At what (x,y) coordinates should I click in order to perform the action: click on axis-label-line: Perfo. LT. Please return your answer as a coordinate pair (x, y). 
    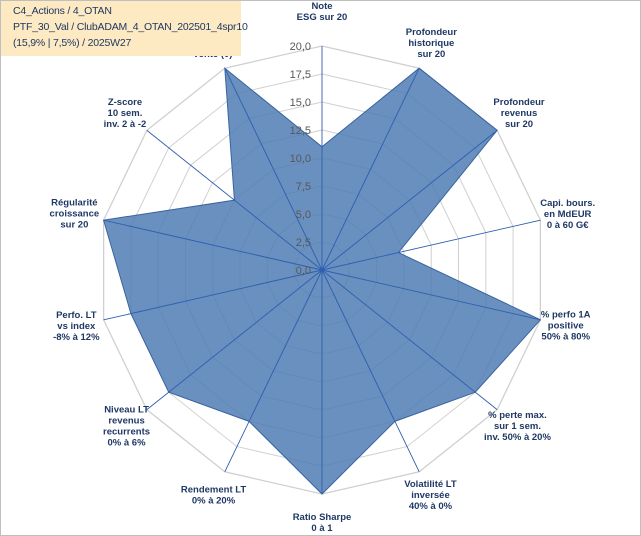
    Looking at the image, I should click on (76, 315).